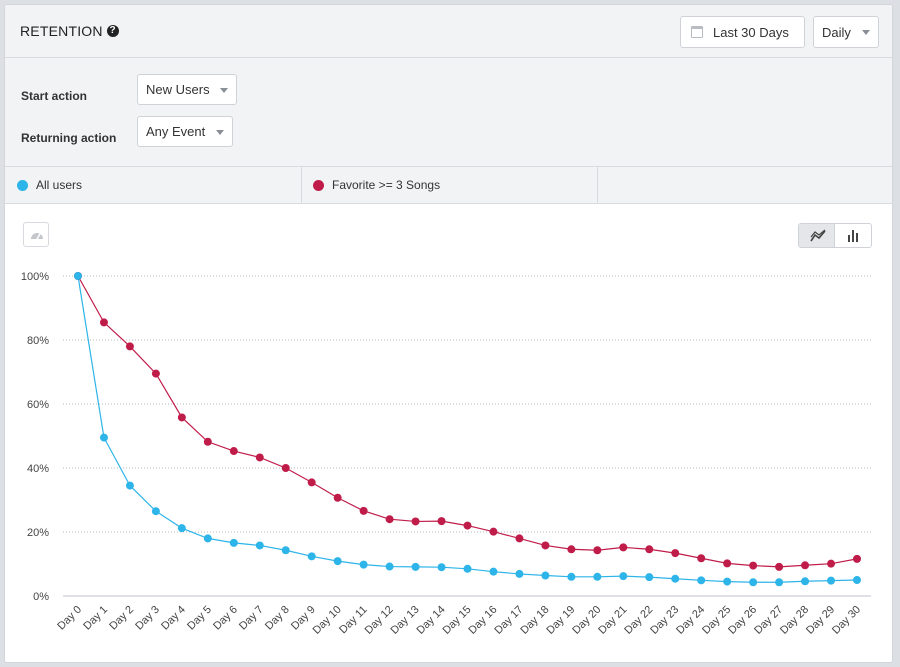 This screenshot has width=900, height=667. I want to click on calendar-icon, so click(697, 32).